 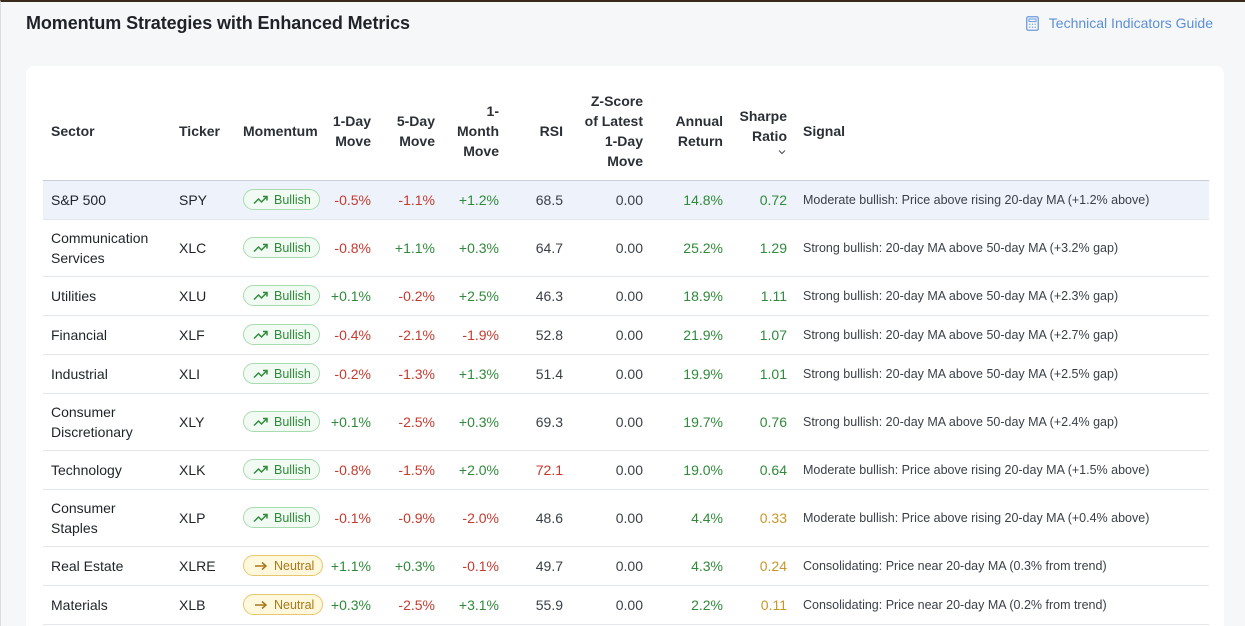 What do you see at coordinates (475, 335) in the screenshot?
I see `cell-1-month-move: -1.9%` at bounding box center [475, 335].